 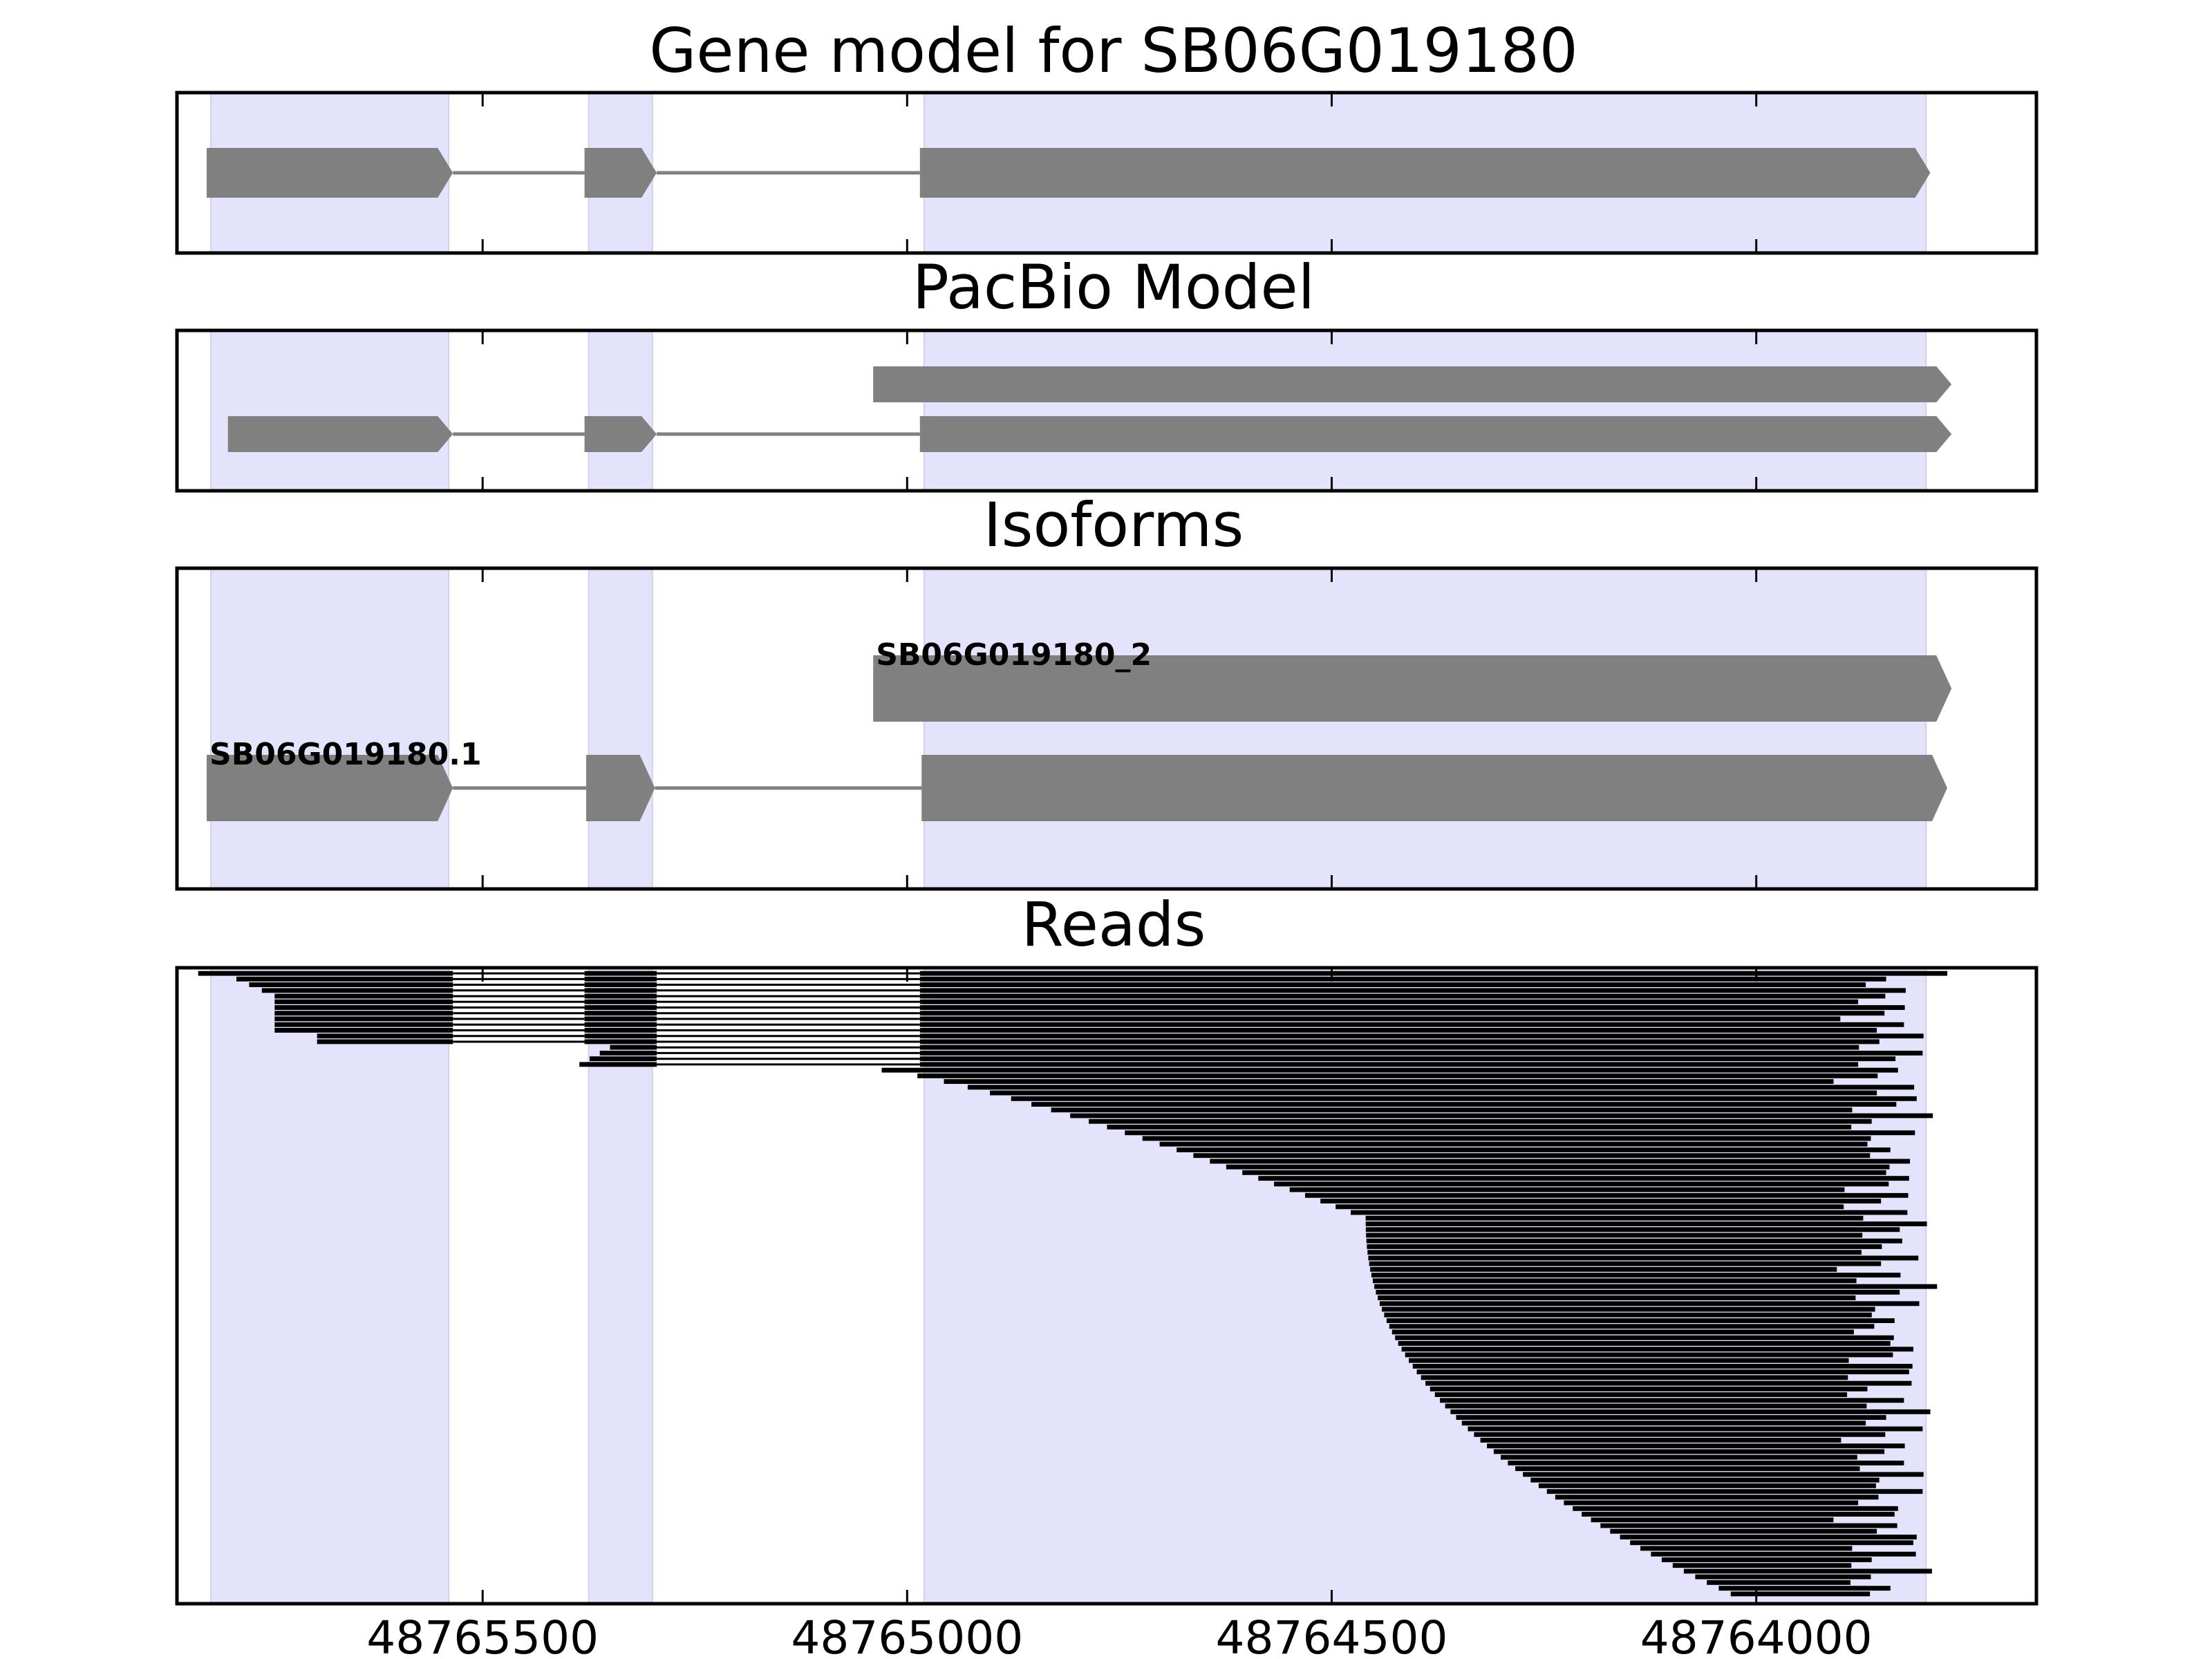 What do you see at coordinates (1332, 1635) in the screenshot?
I see `x-tick-label: 48764500` at bounding box center [1332, 1635].